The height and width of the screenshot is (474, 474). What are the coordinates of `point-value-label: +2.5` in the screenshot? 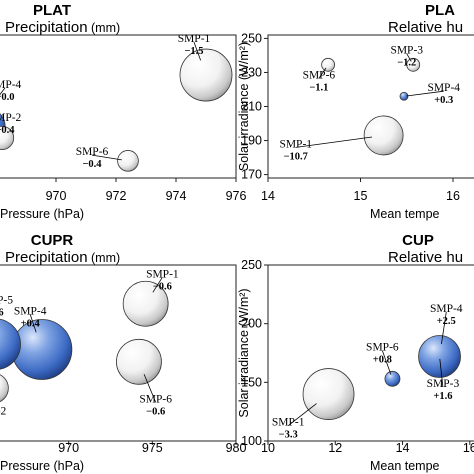 It's located at (446, 321).